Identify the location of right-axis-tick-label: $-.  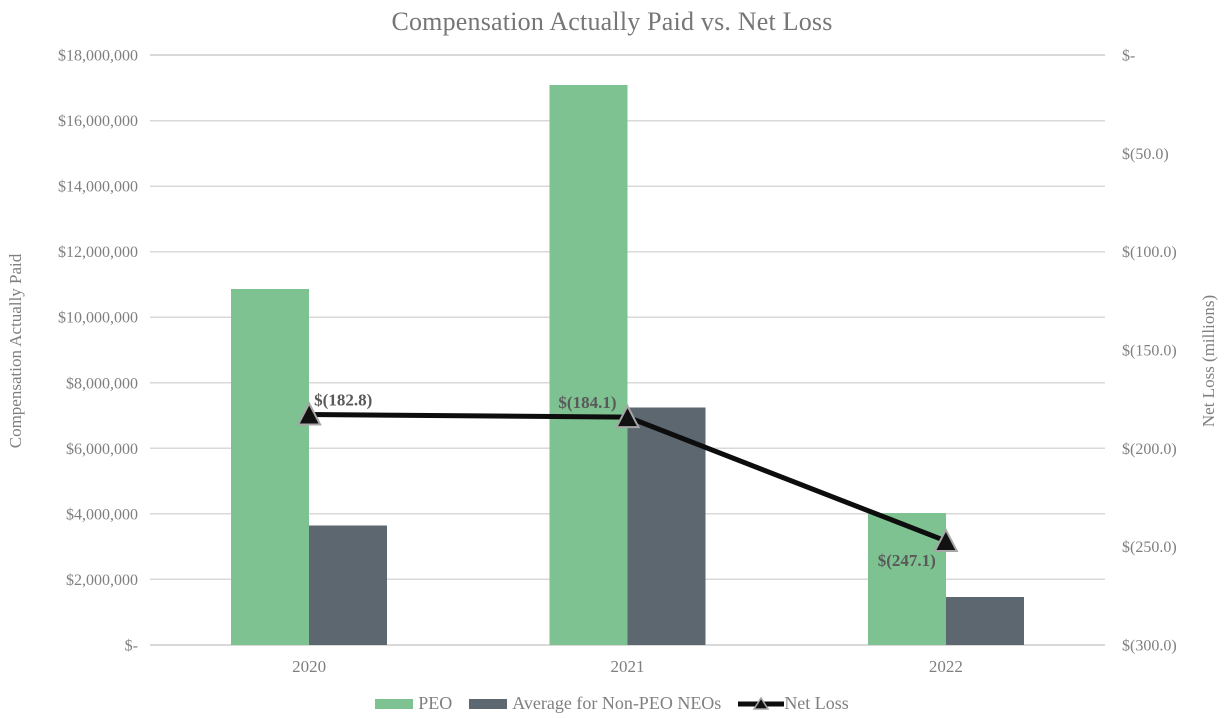
(1128, 56).